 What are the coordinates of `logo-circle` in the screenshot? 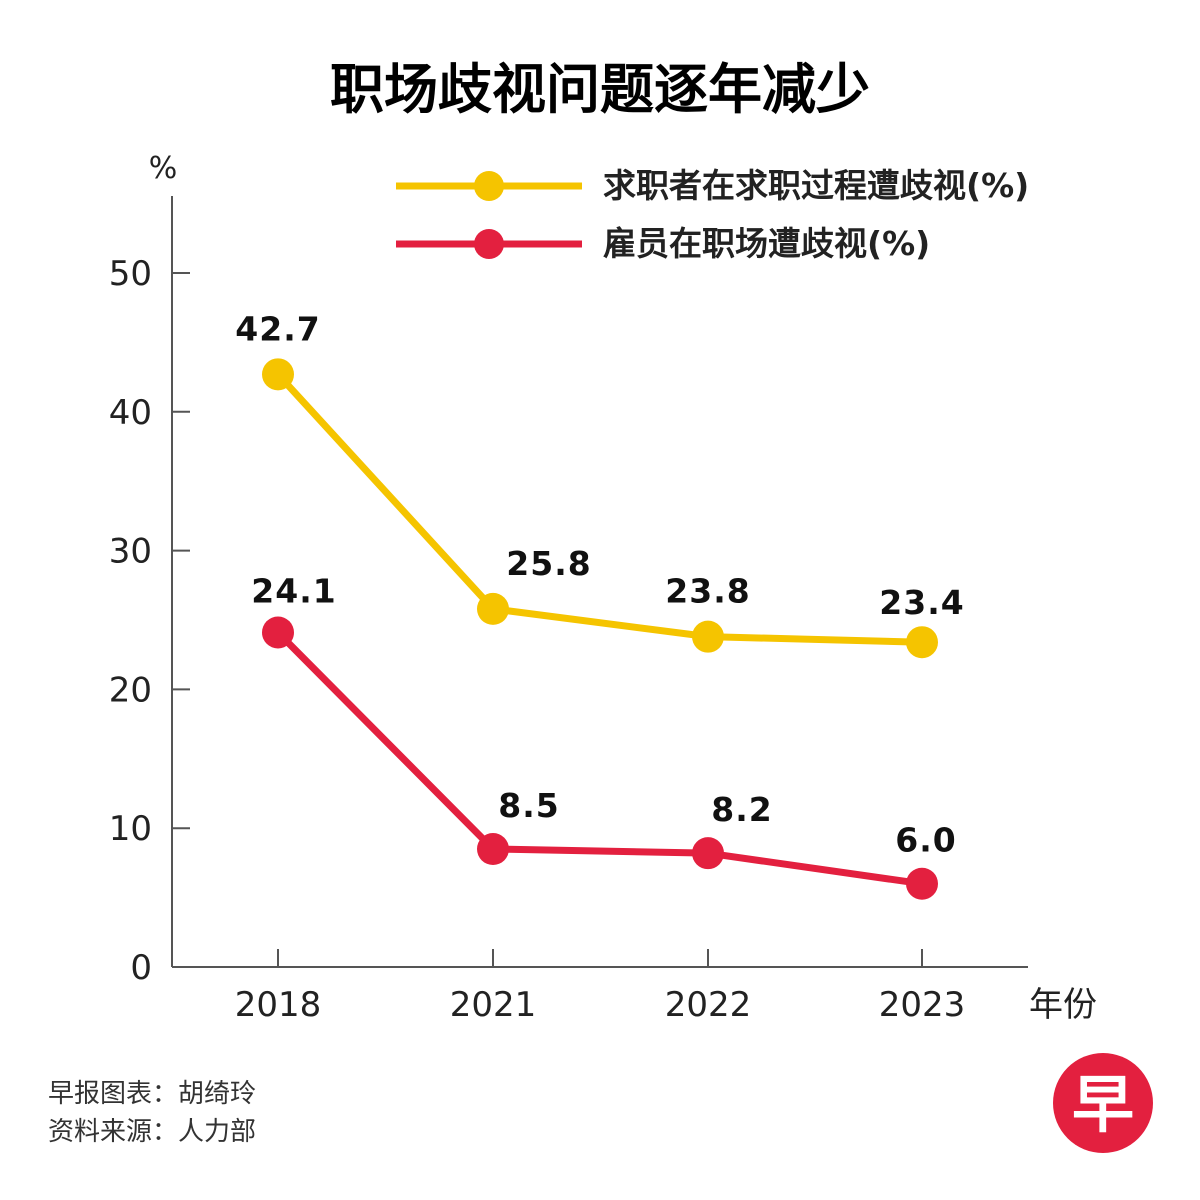 It's located at (1103, 1103).